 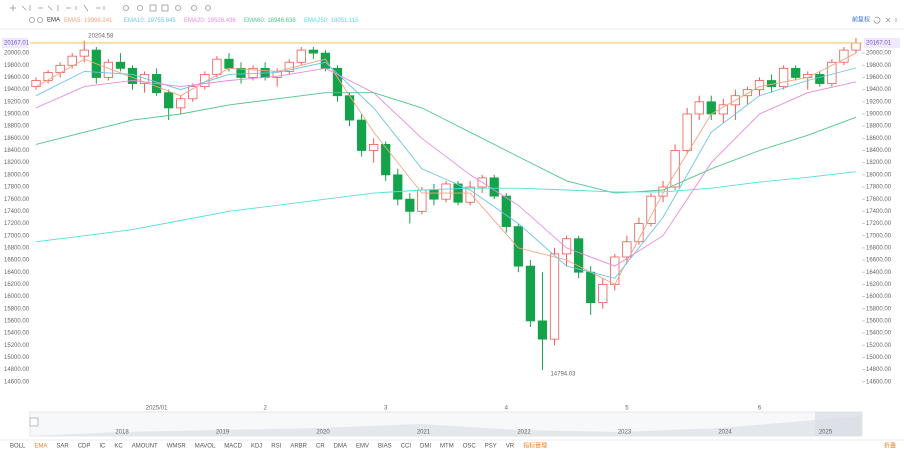 I want to click on y-tick-label-left: 19600.00, so click(x=17, y=78).